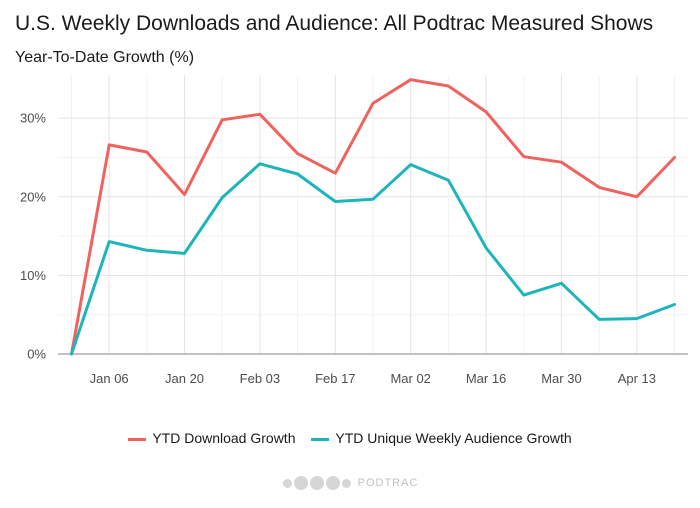 This screenshot has height=508, width=700. What do you see at coordinates (453, 438) in the screenshot?
I see `legend-label-audience-growth: YTD Unique Weekly Audience Growth` at bounding box center [453, 438].